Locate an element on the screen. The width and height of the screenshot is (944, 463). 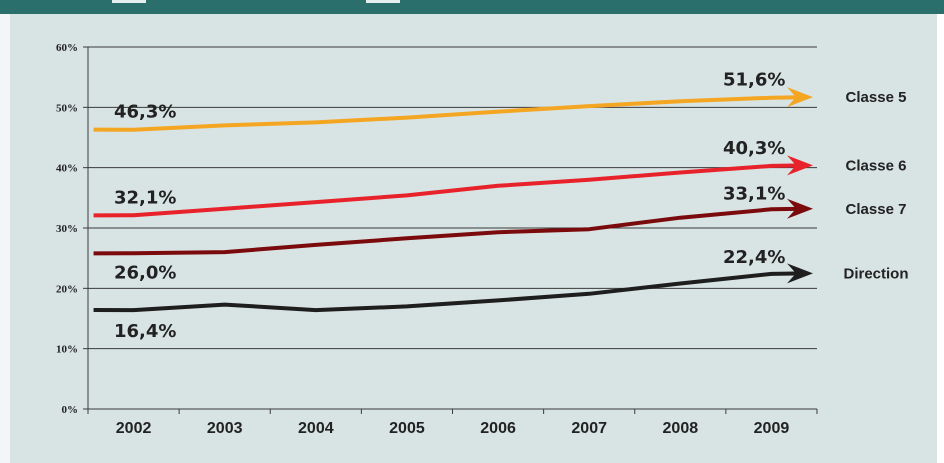
y-axis-ticks: 0% 10% 20% 30% 40% 50% 60% is located at coordinates (72, 229).